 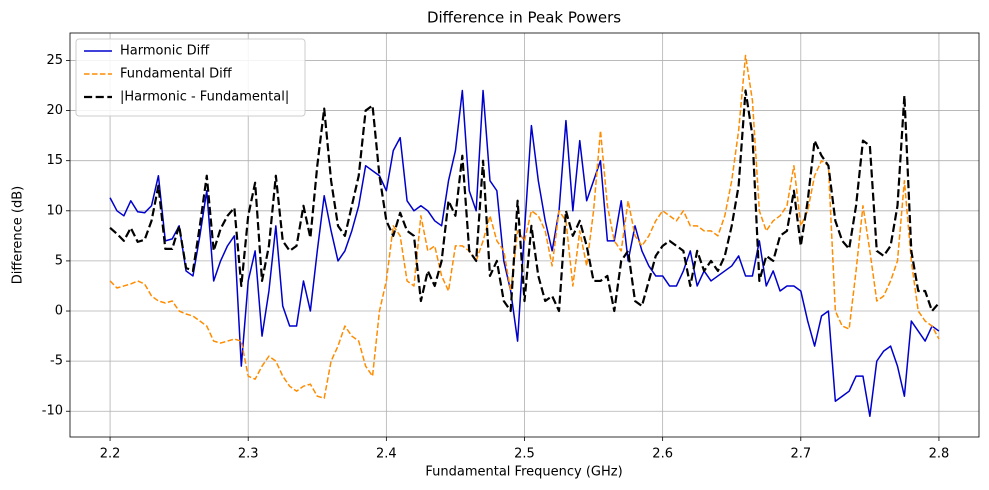 What do you see at coordinates (939, 454) in the screenshot?
I see `x-tick-label: 2.8` at bounding box center [939, 454].